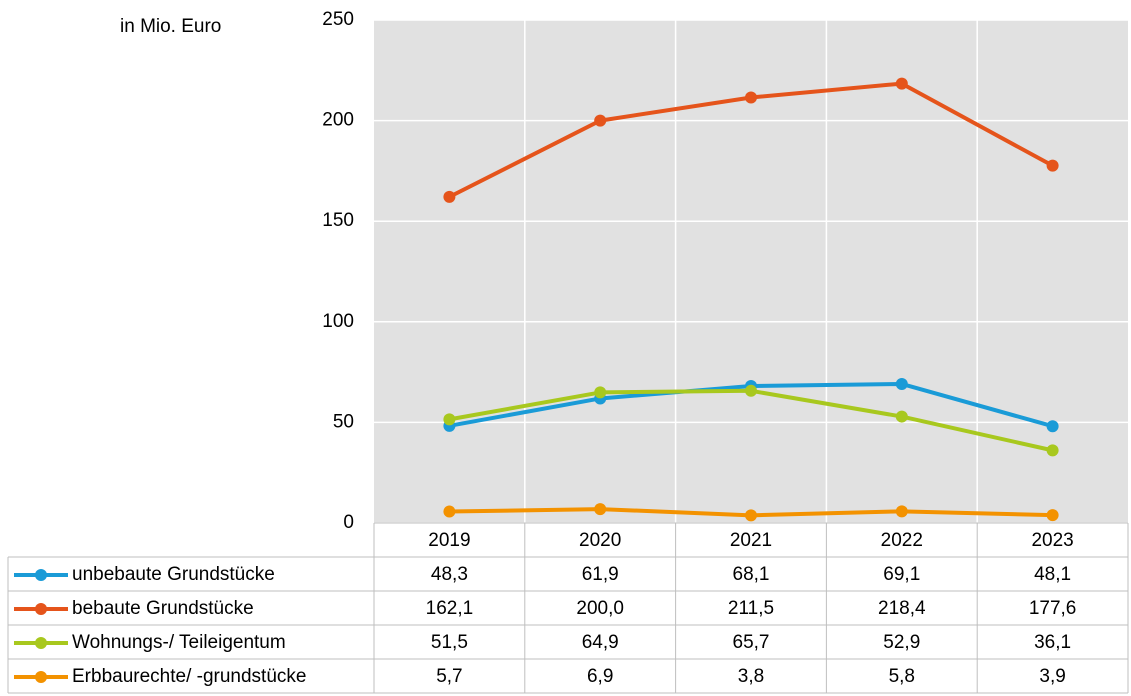  Describe the element at coordinates (1053, 608) in the screenshot. I see `table-value: 177,6` at that location.